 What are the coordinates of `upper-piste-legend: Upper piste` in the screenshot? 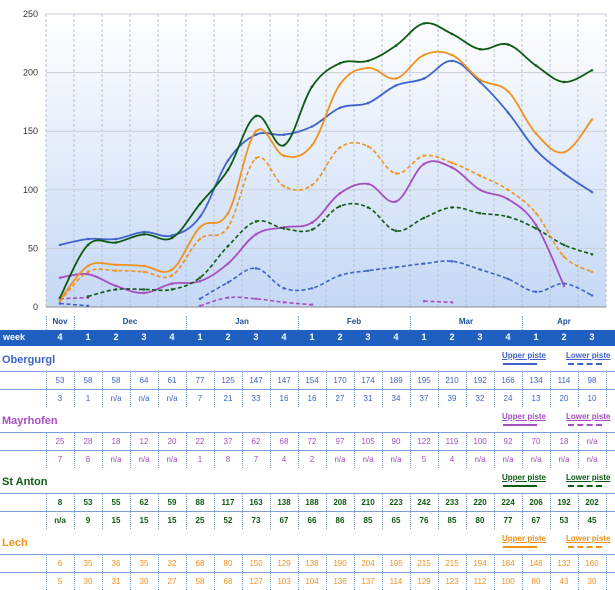 It's located at (524, 477).